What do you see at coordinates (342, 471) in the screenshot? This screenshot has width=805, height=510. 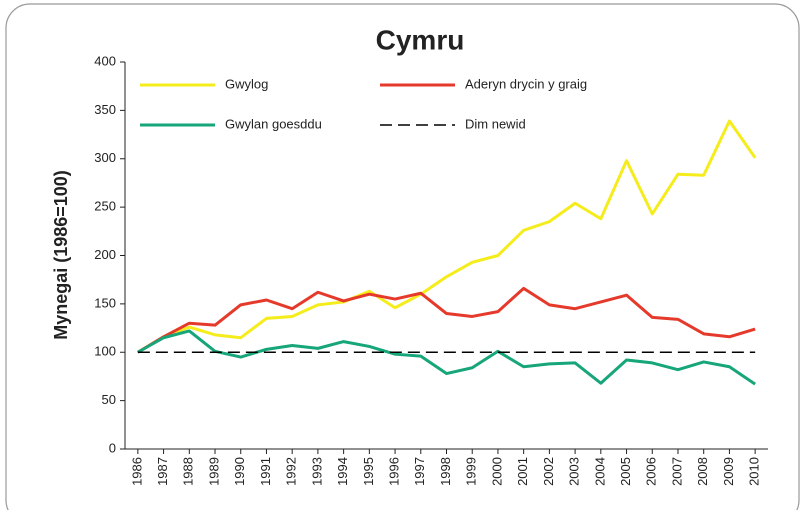 I see `x-tick-label: 1994` at bounding box center [342, 471].